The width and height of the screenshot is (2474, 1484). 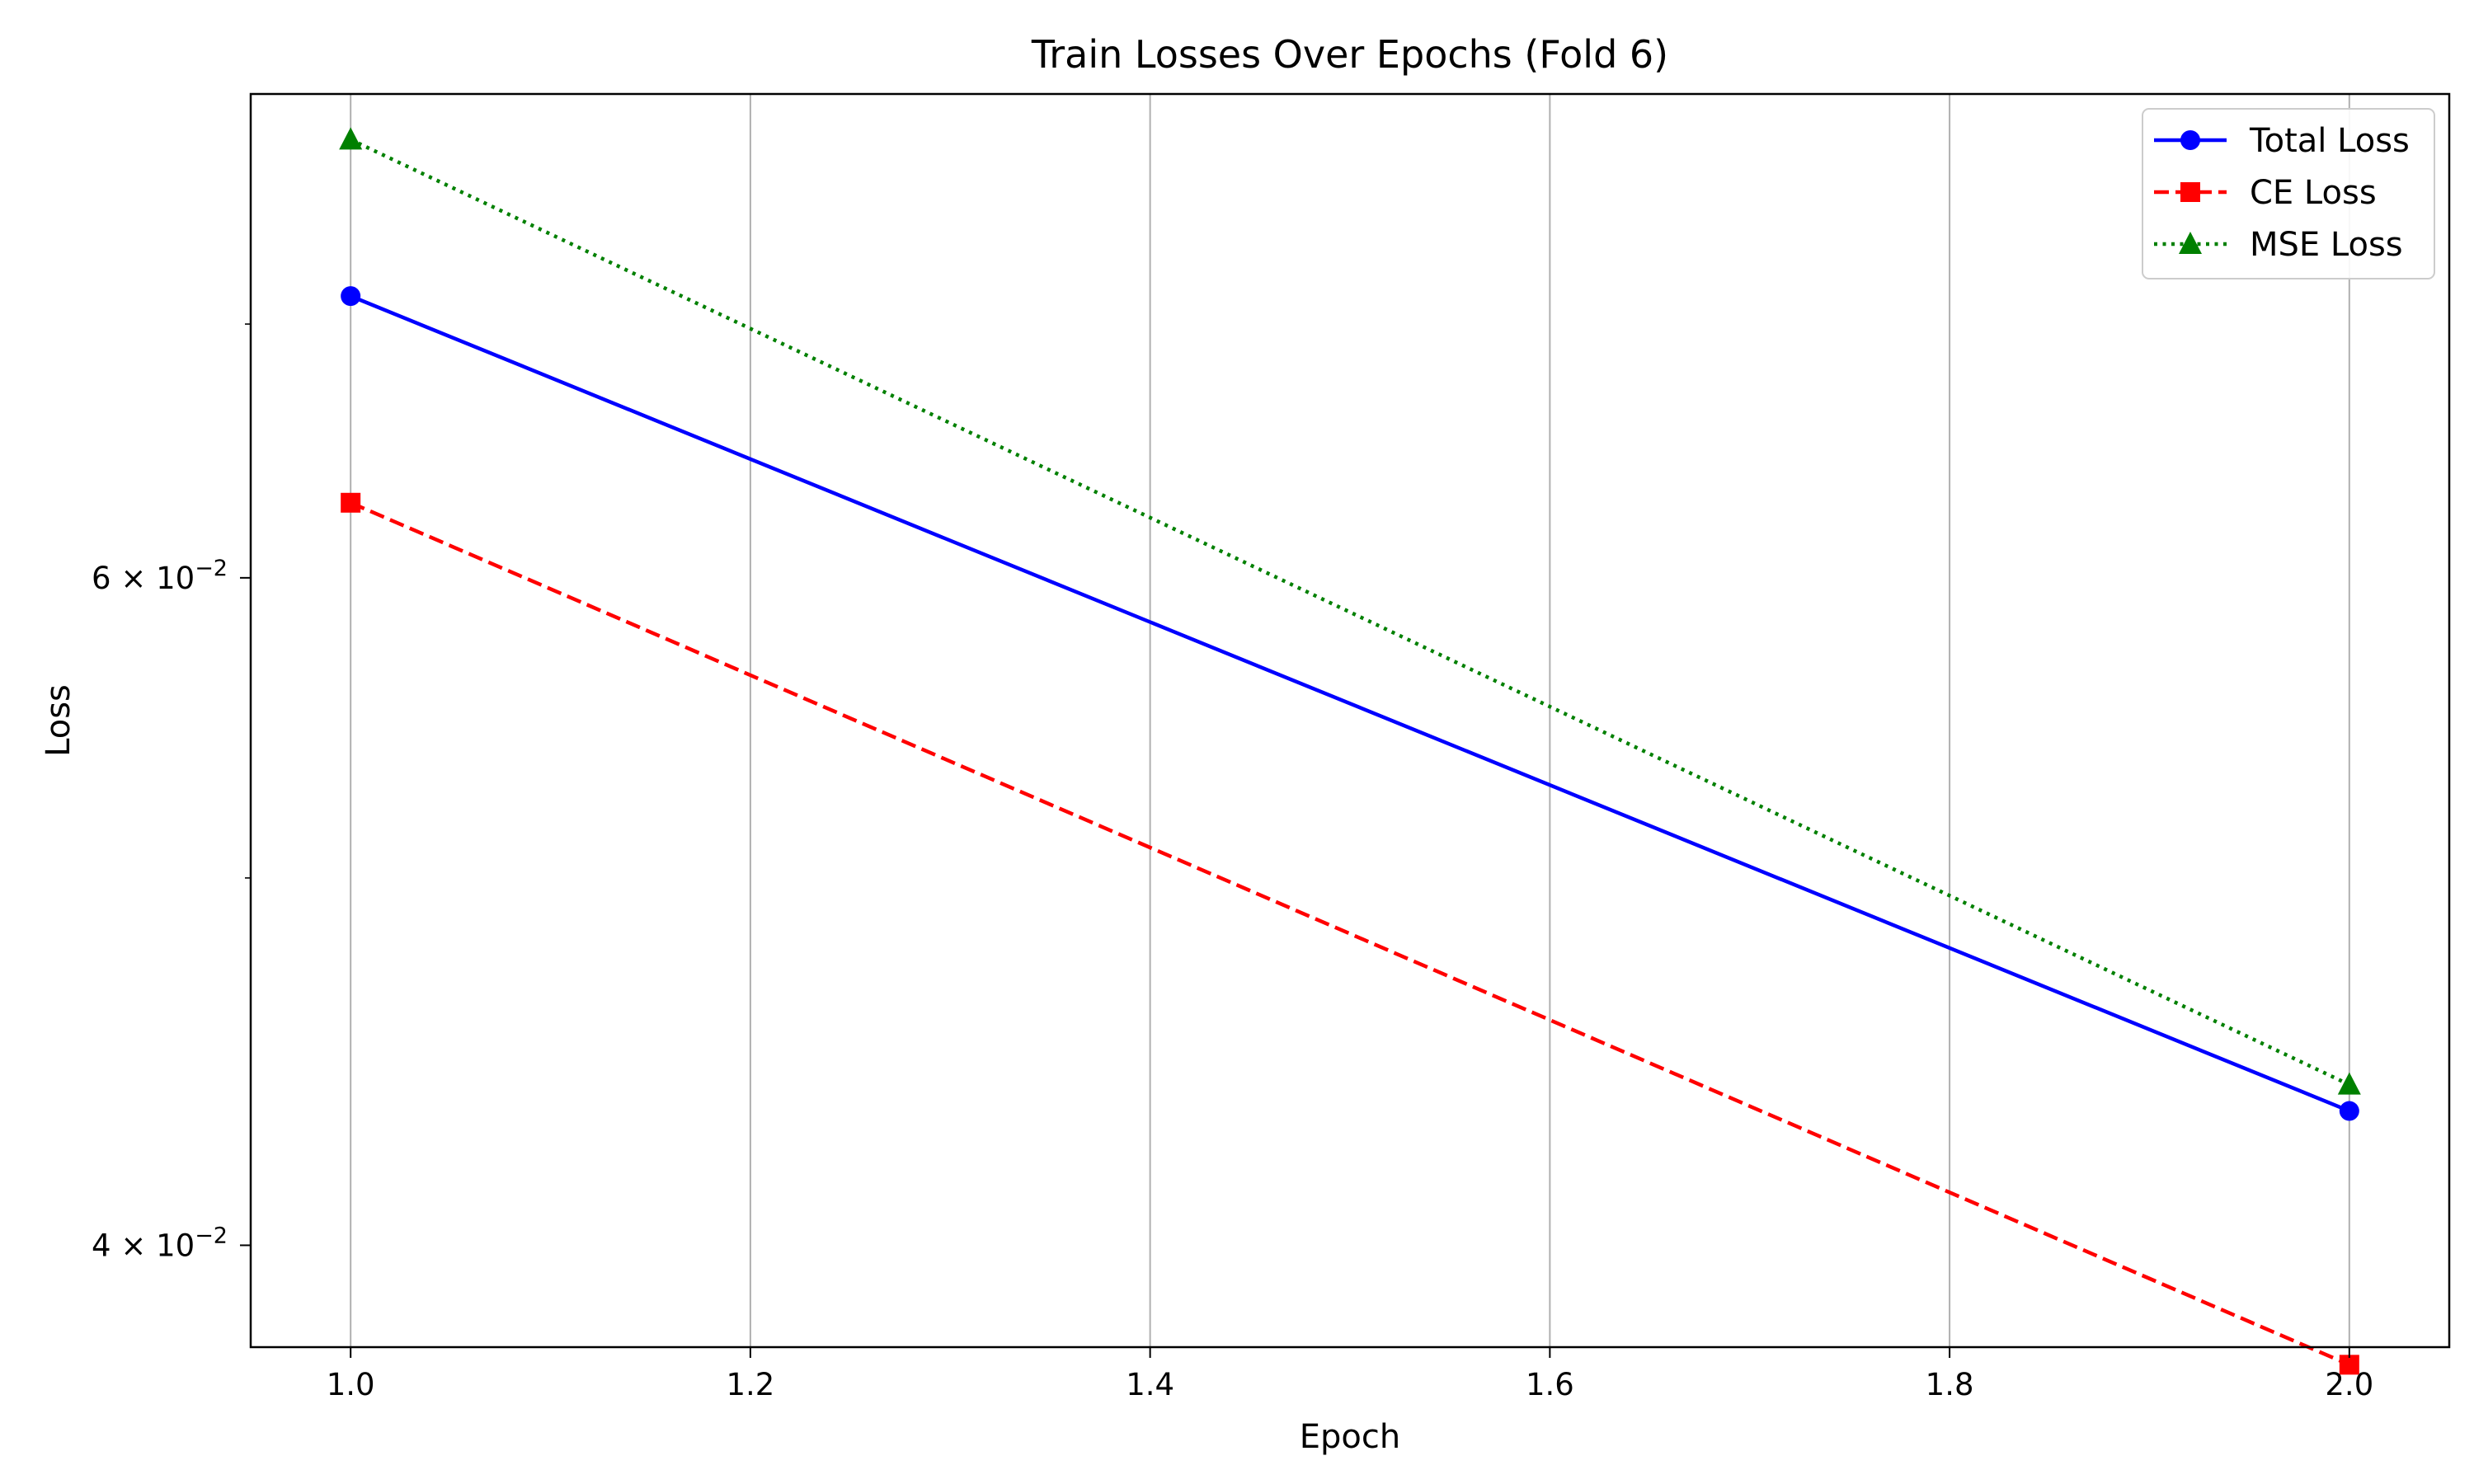 What do you see at coordinates (2326, 245) in the screenshot?
I see `legend-label-2: MSE Loss` at bounding box center [2326, 245].